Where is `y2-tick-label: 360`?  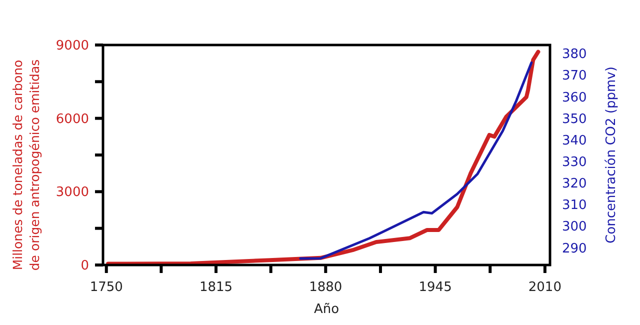 y2-tick-label: 360 is located at coordinates (574, 98).